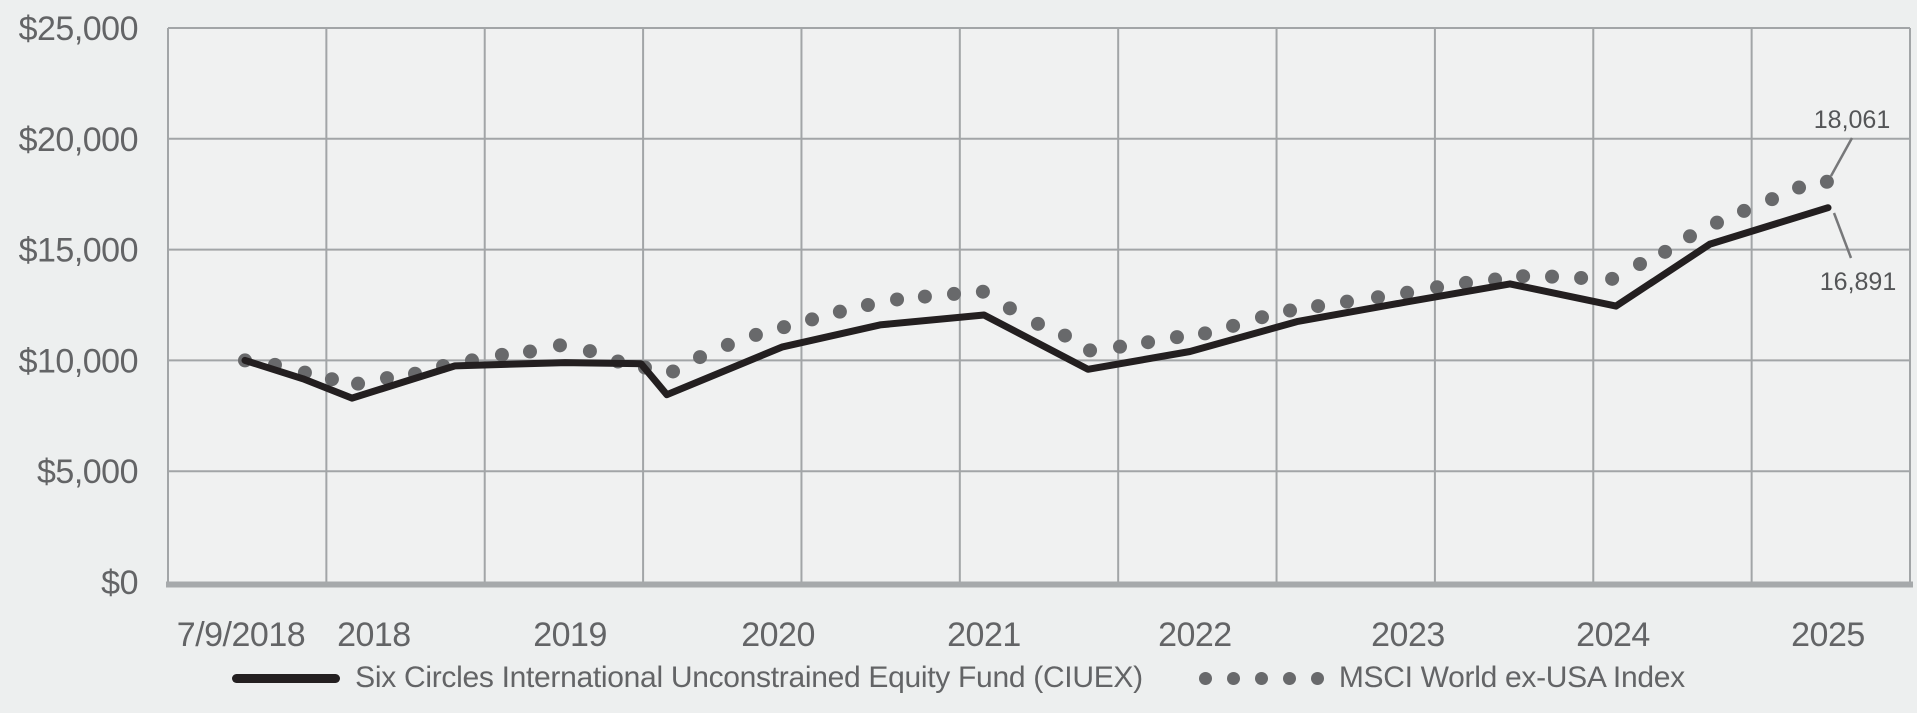 This screenshot has height=713, width=1917. What do you see at coordinates (241, 635) in the screenshot?
I see `x-tick-label: 7/9/2018` at bounding box center [241, 635].